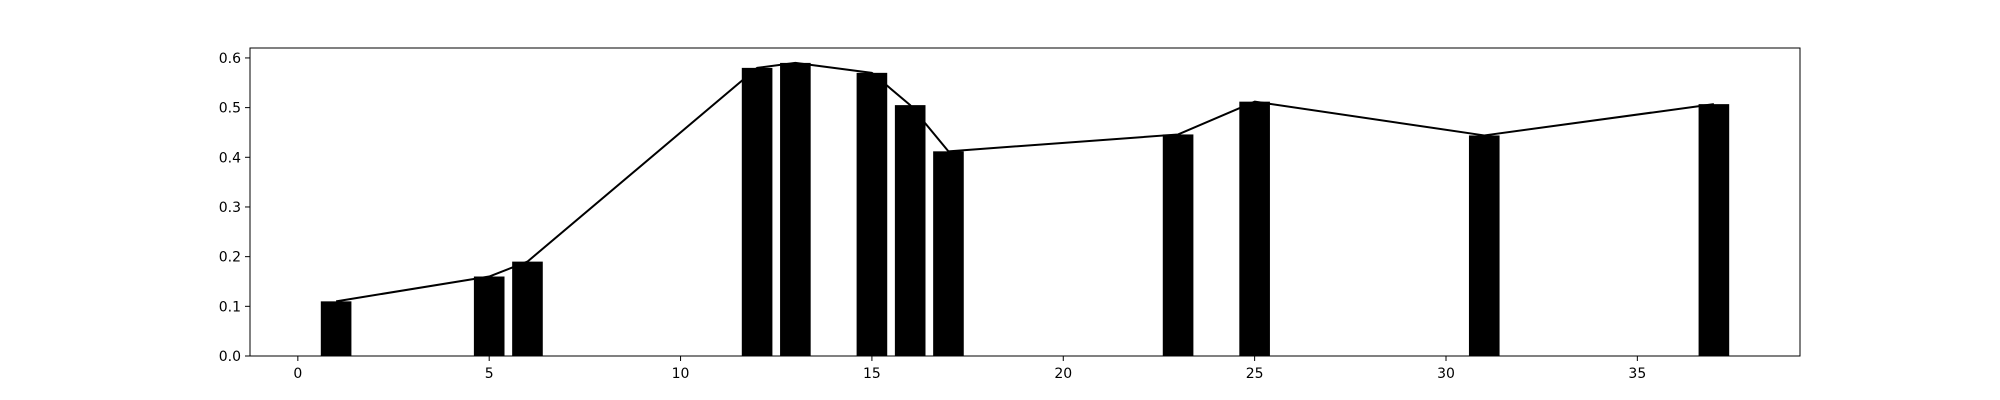  Describe the element at coordinates (681, 374) in the screenshot. I see `x-tick-label: 10` at that location.